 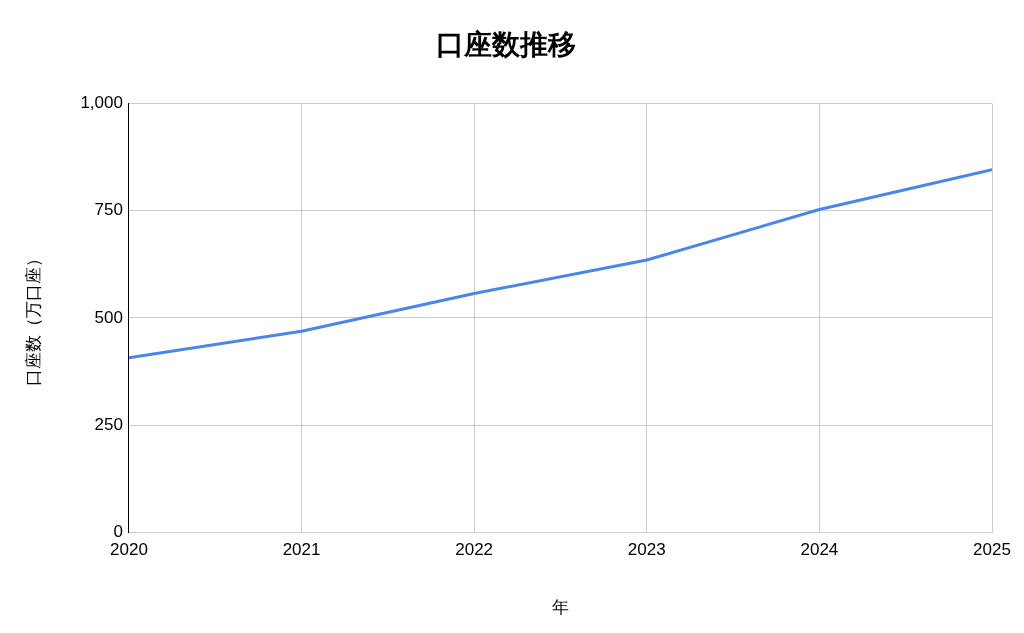 What do you see at coordinates (474, 550) in the screenshot?
I see `x-tick-label: 2022` at bounding box center [474, 550].